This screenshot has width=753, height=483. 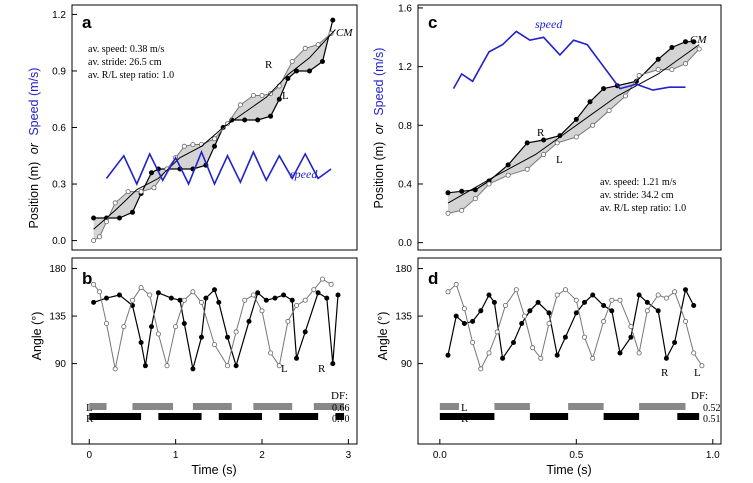 I want to click on panel-c-series-speed-line, so click(x=569, y=60).